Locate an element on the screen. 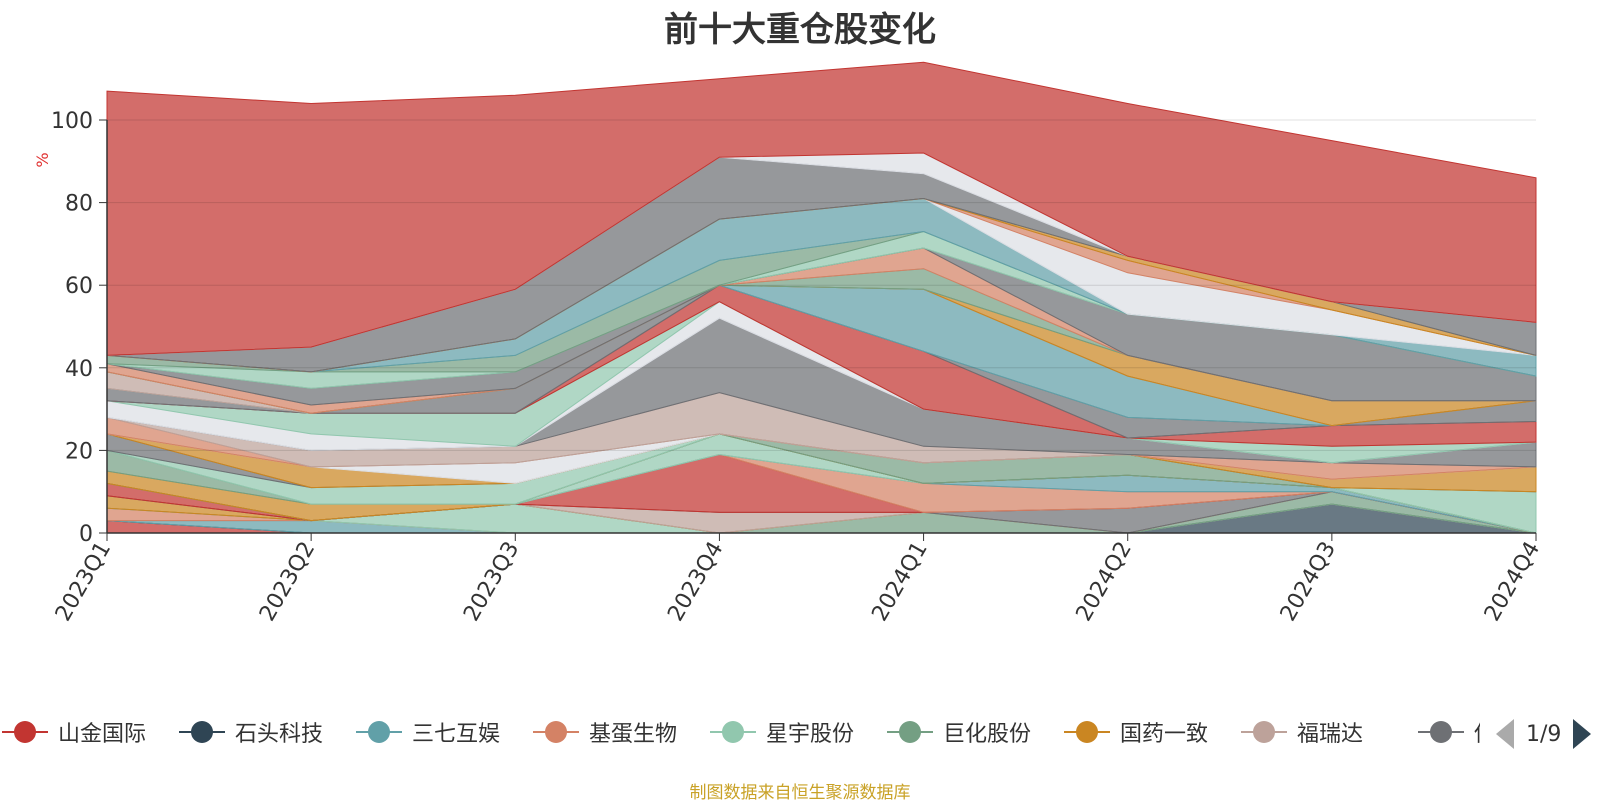  x-tick-label: 2023Q3 is located at coordinates (491, 582).